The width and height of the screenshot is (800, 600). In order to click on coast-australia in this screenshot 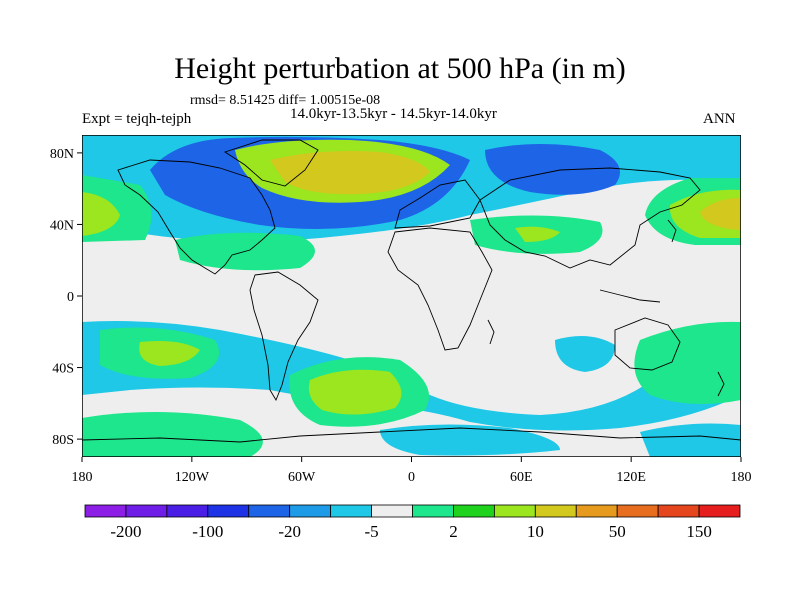, I will do `click(647, 344)`.